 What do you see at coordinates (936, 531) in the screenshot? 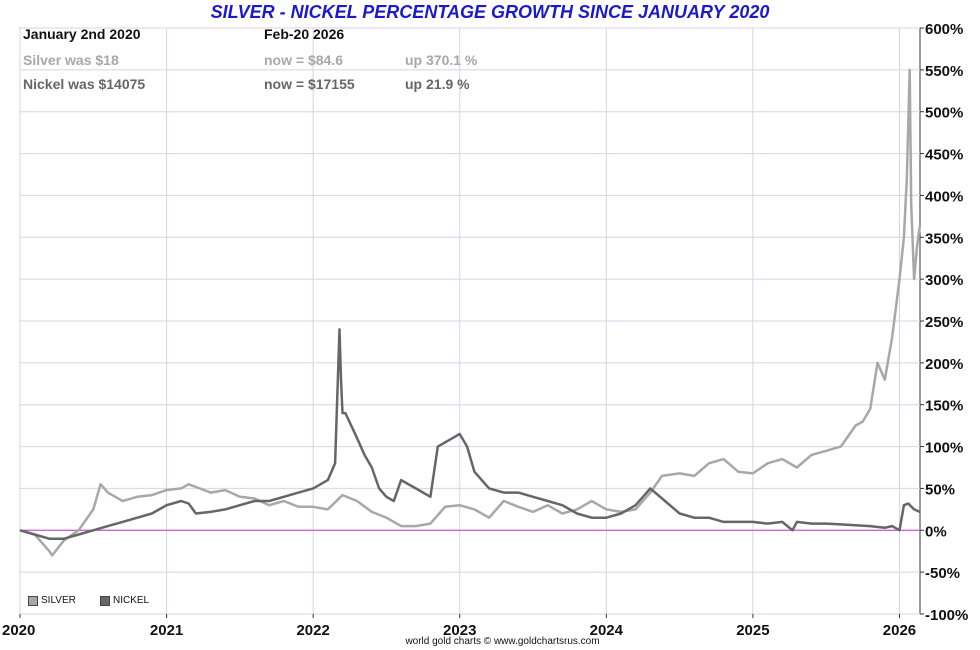
I see `y-tick-label: 0%` at bounding box center [936, 531].